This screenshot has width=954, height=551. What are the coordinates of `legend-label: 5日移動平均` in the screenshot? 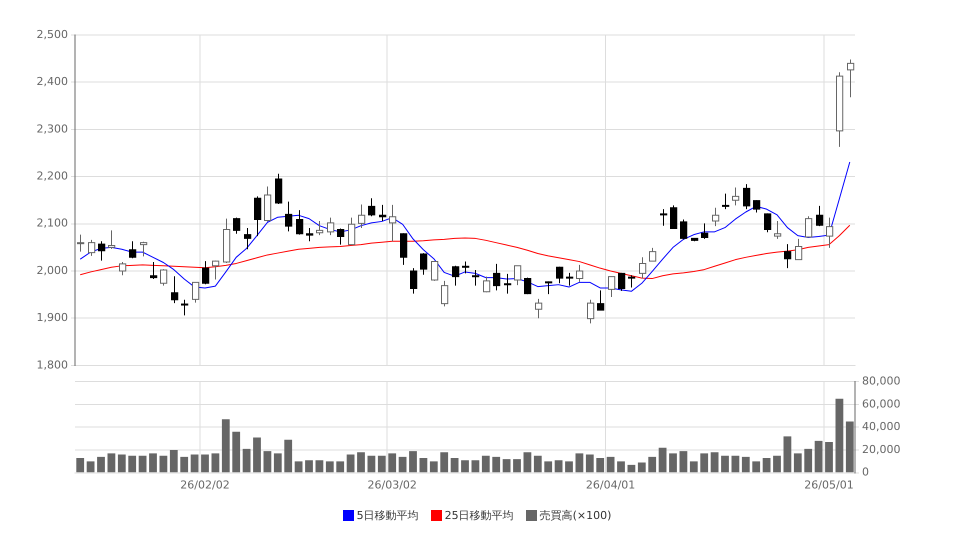 It's located at (387, 515).